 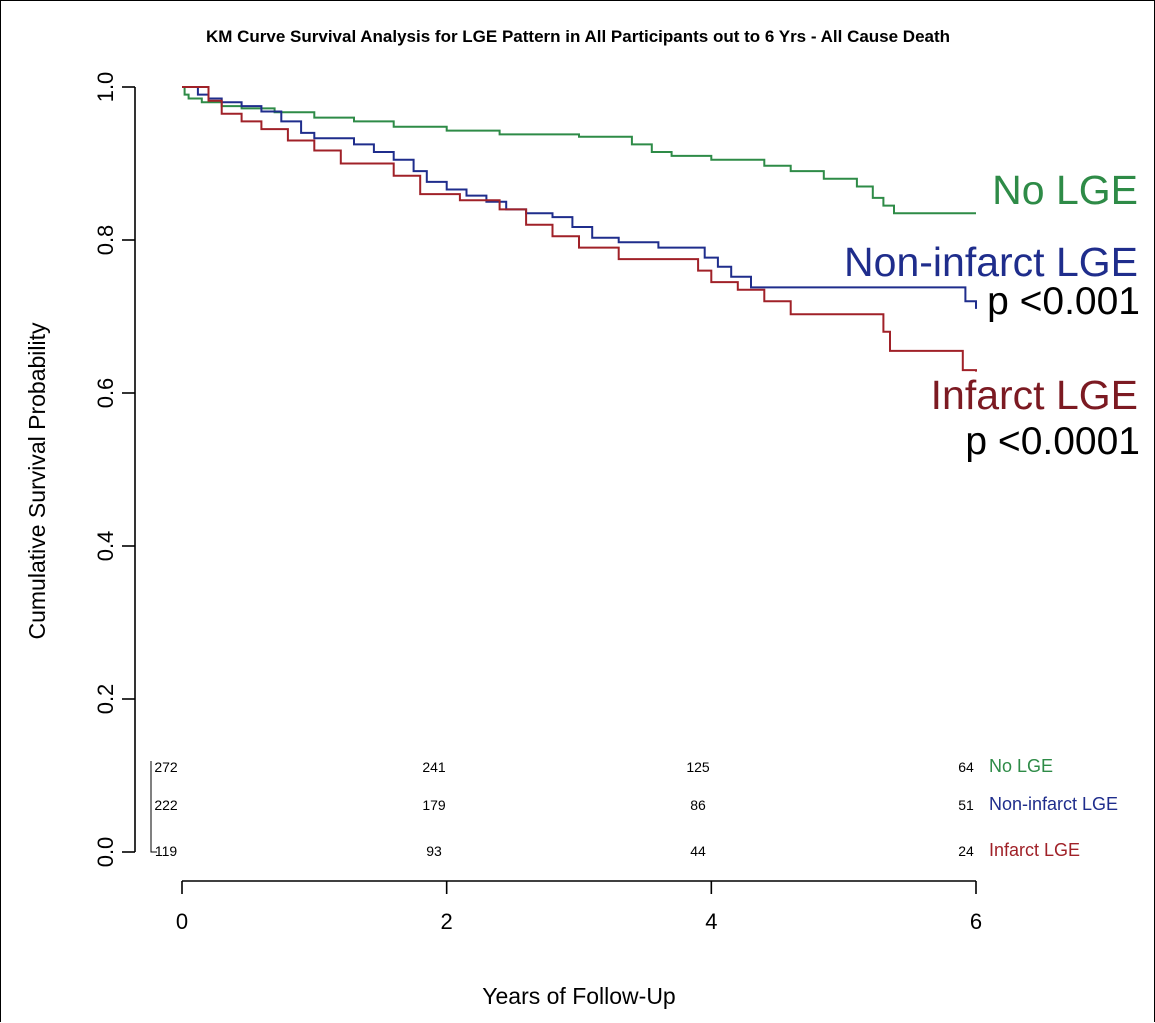 I want to click on risk-count: 64, so click(x=966, y=767).